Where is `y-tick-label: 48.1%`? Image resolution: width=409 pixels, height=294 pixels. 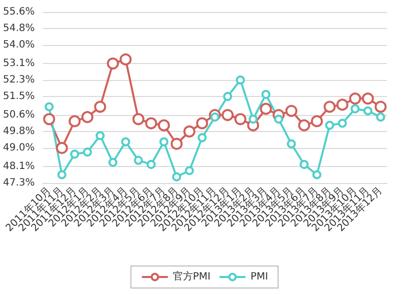
y-tick-label: 48.1% is located at coordinates (18, 166).